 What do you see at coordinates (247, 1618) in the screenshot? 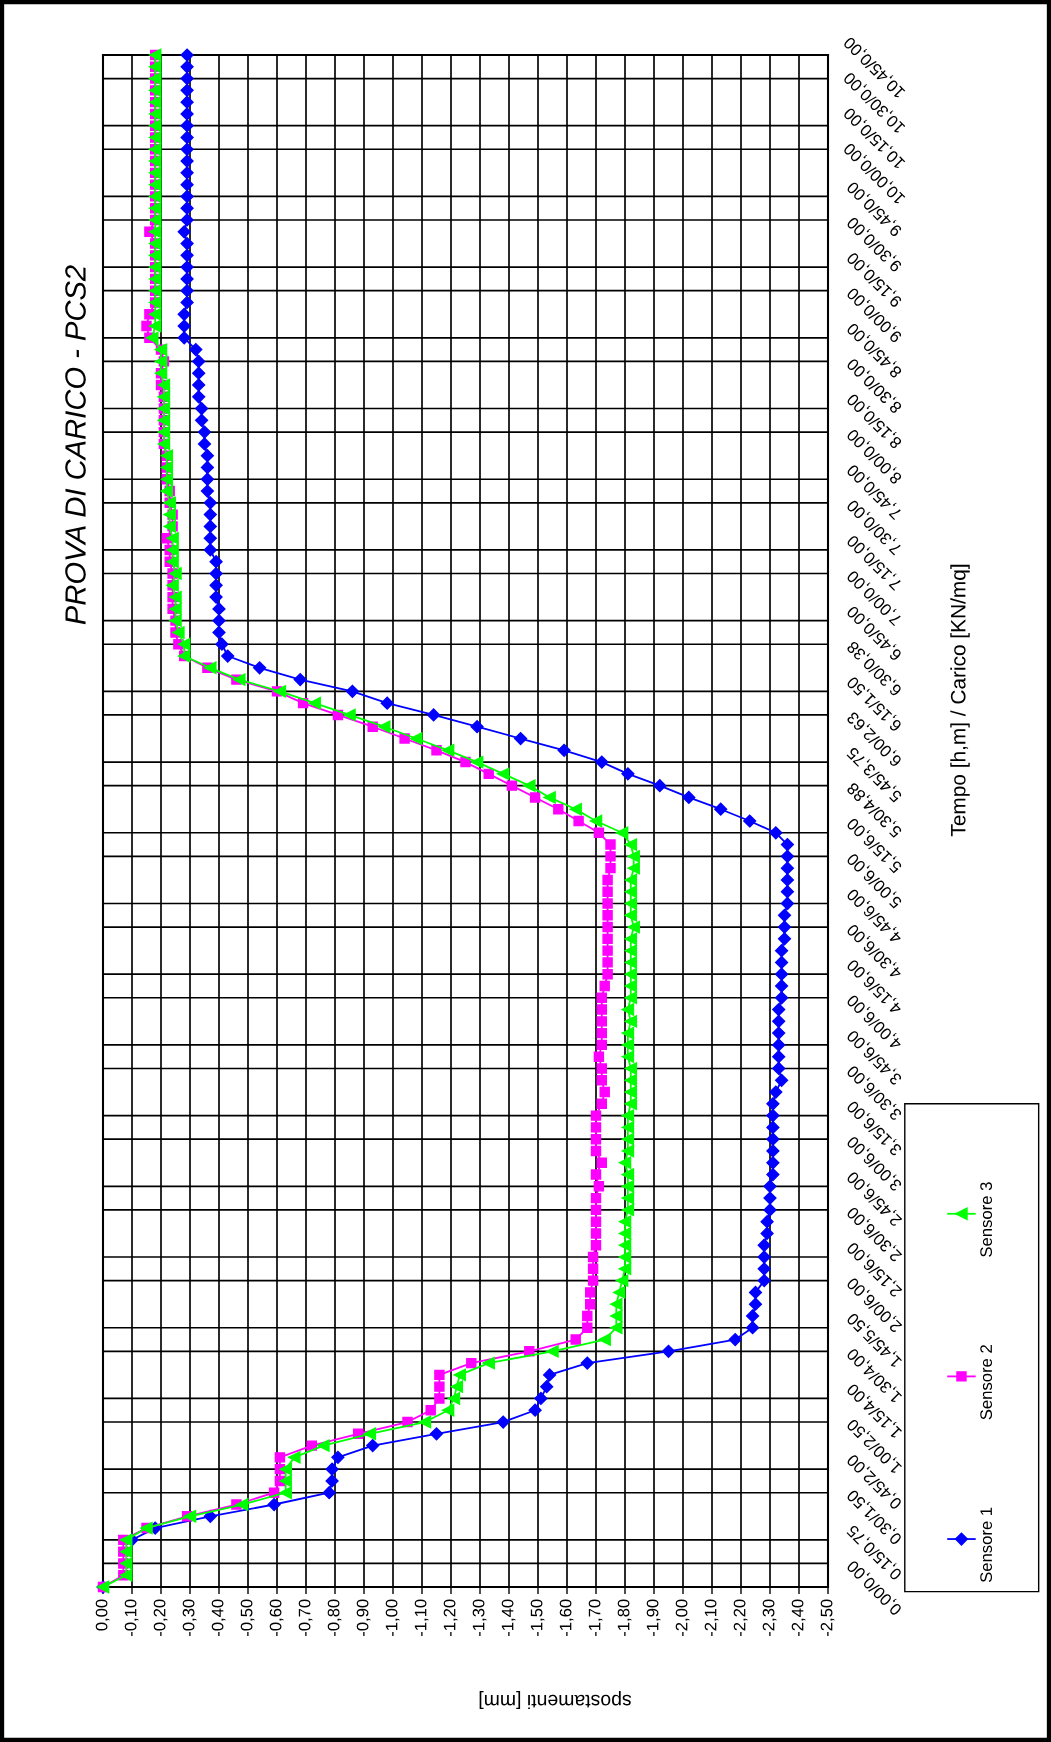
I see `x-tick-label: -0,50` at bounding box center [247, 1618].